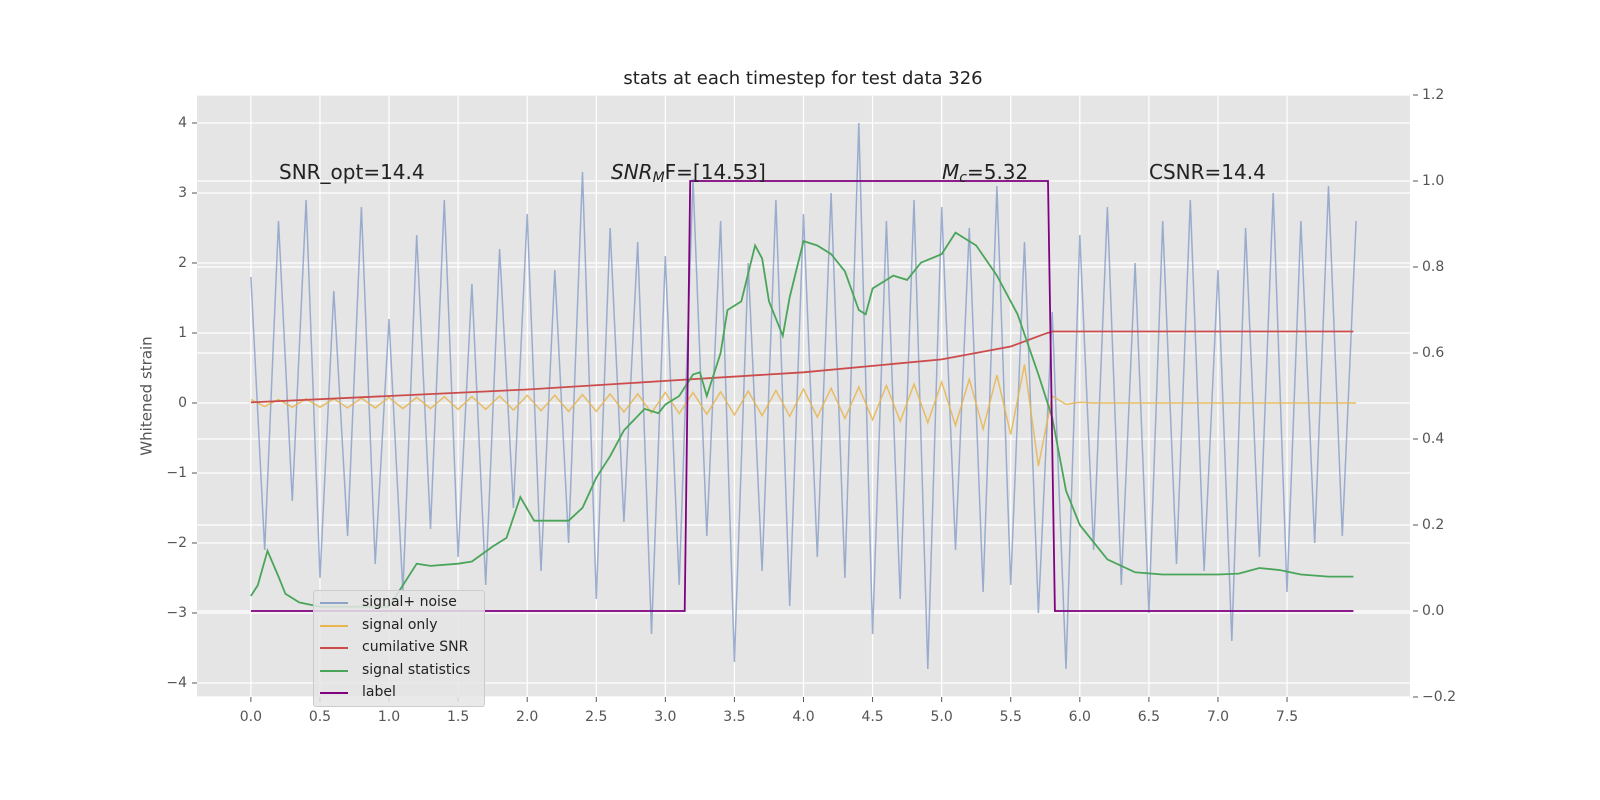  What do you see at coordinates (1433, 525) in the screenshot?
I see `y2-tick-label: 0.2` at bounding box center [1433, 525].